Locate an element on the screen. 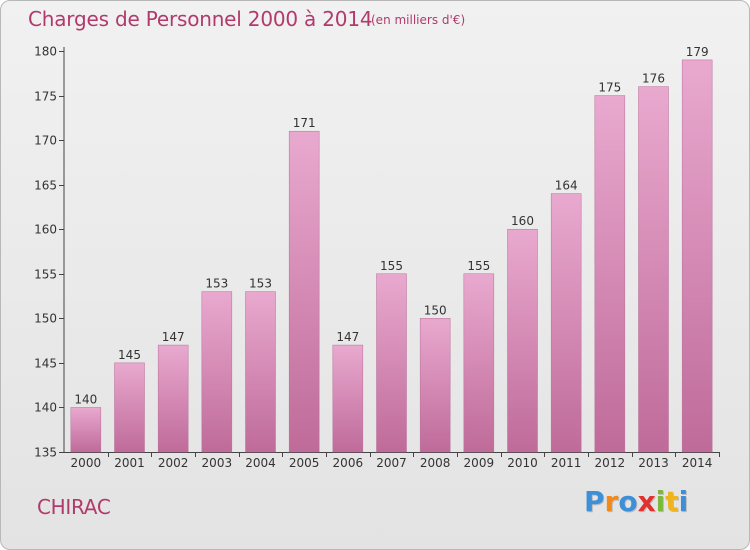 The width and height of the screenshot is (750, 550). chart-subtitle: (en milliers d'€) is located at coordinates (418, 20).